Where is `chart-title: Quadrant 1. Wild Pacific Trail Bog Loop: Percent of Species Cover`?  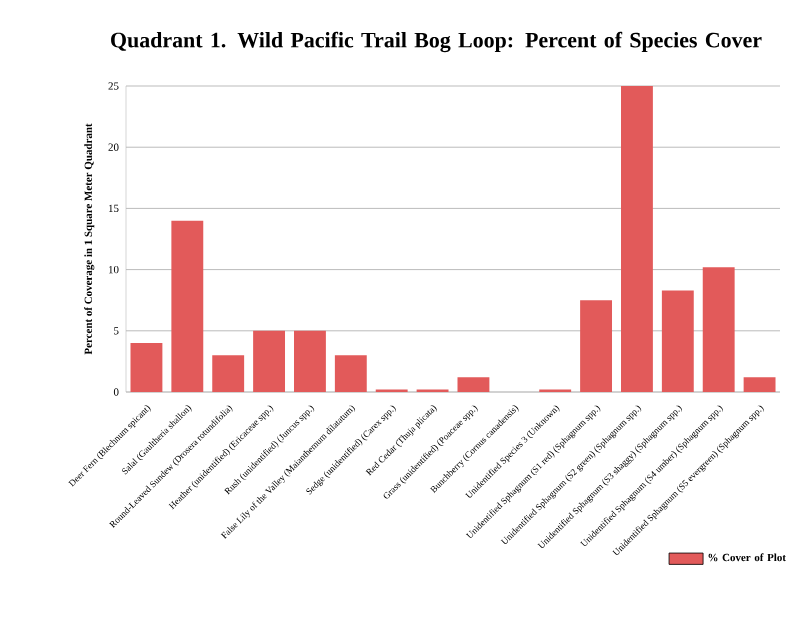
chart-title: Quadrant 1. Wild Pacific Trail Bog Loop: Percent of Species Cover is located at coordinates (436, 42).